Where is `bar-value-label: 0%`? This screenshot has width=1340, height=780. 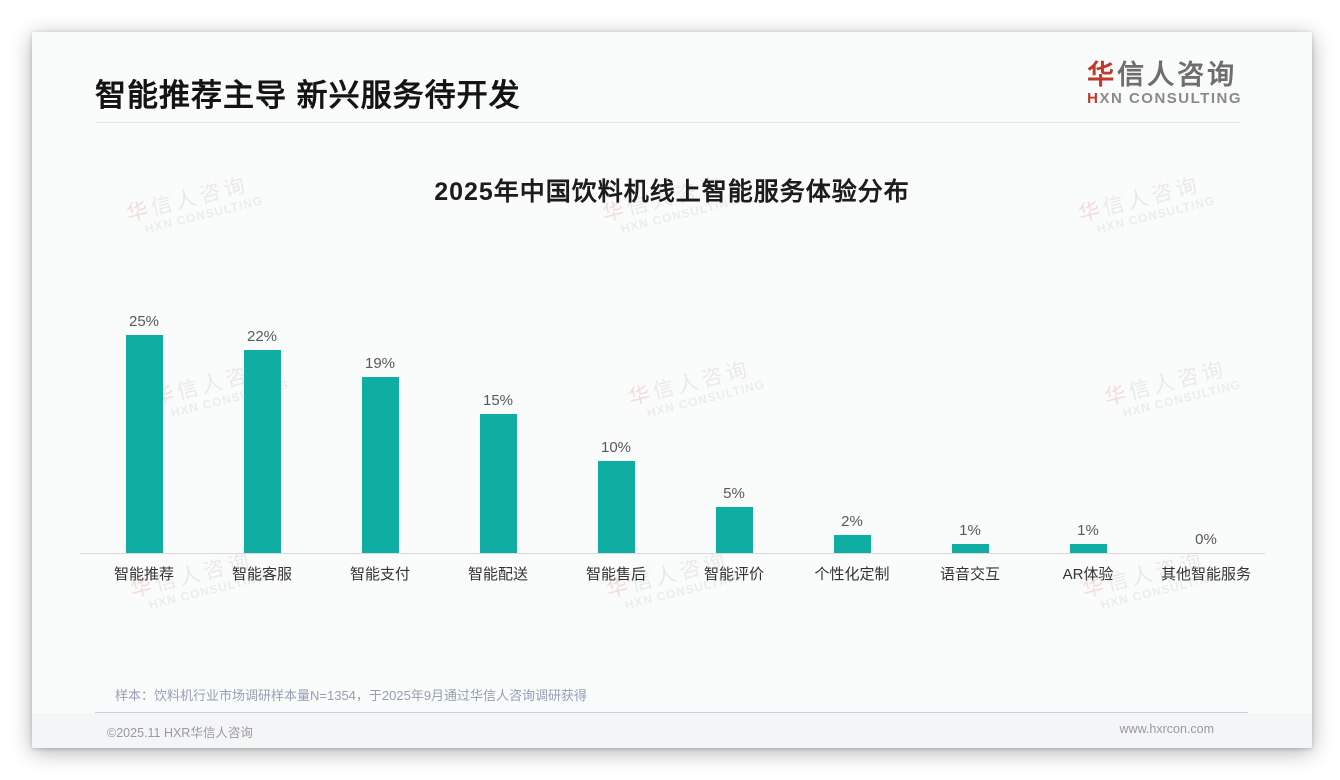 bar-value-label: 0% is located at coordinates (1206, 539).